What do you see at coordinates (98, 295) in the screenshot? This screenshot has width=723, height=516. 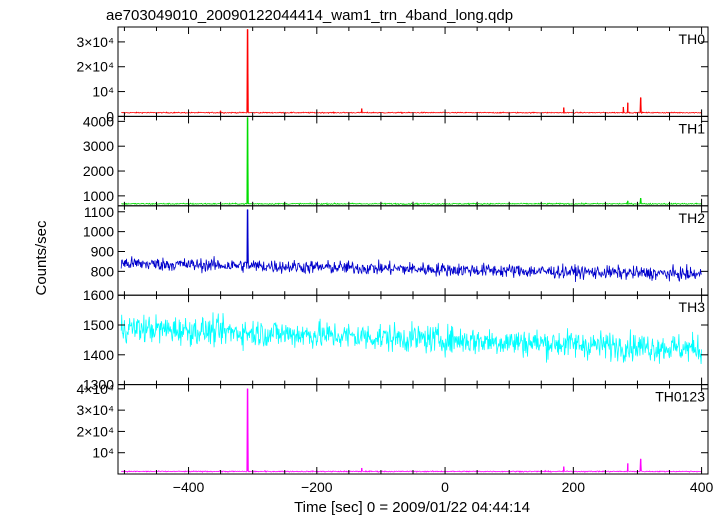 I see `y-tick-label: 1600` at bounding box center [98, 295].